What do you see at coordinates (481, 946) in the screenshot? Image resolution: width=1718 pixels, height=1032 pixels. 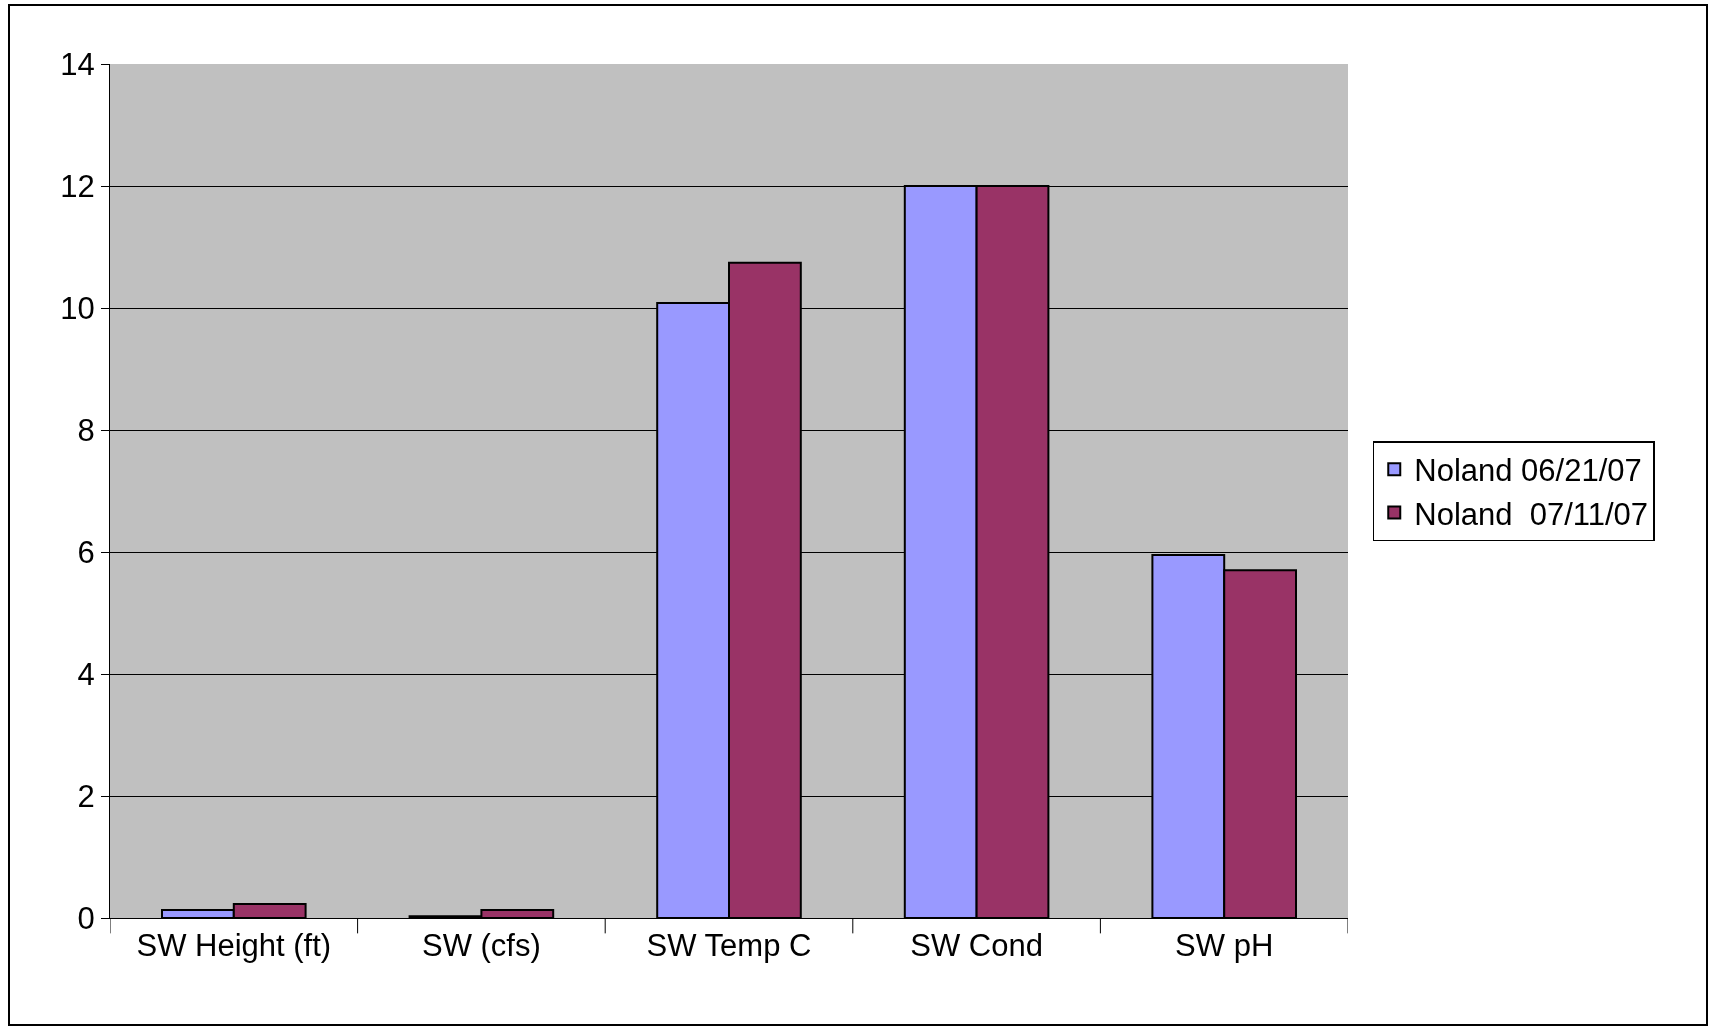 I see `x-tick-label: SW (cfs)` at bounding box center [481, 946].